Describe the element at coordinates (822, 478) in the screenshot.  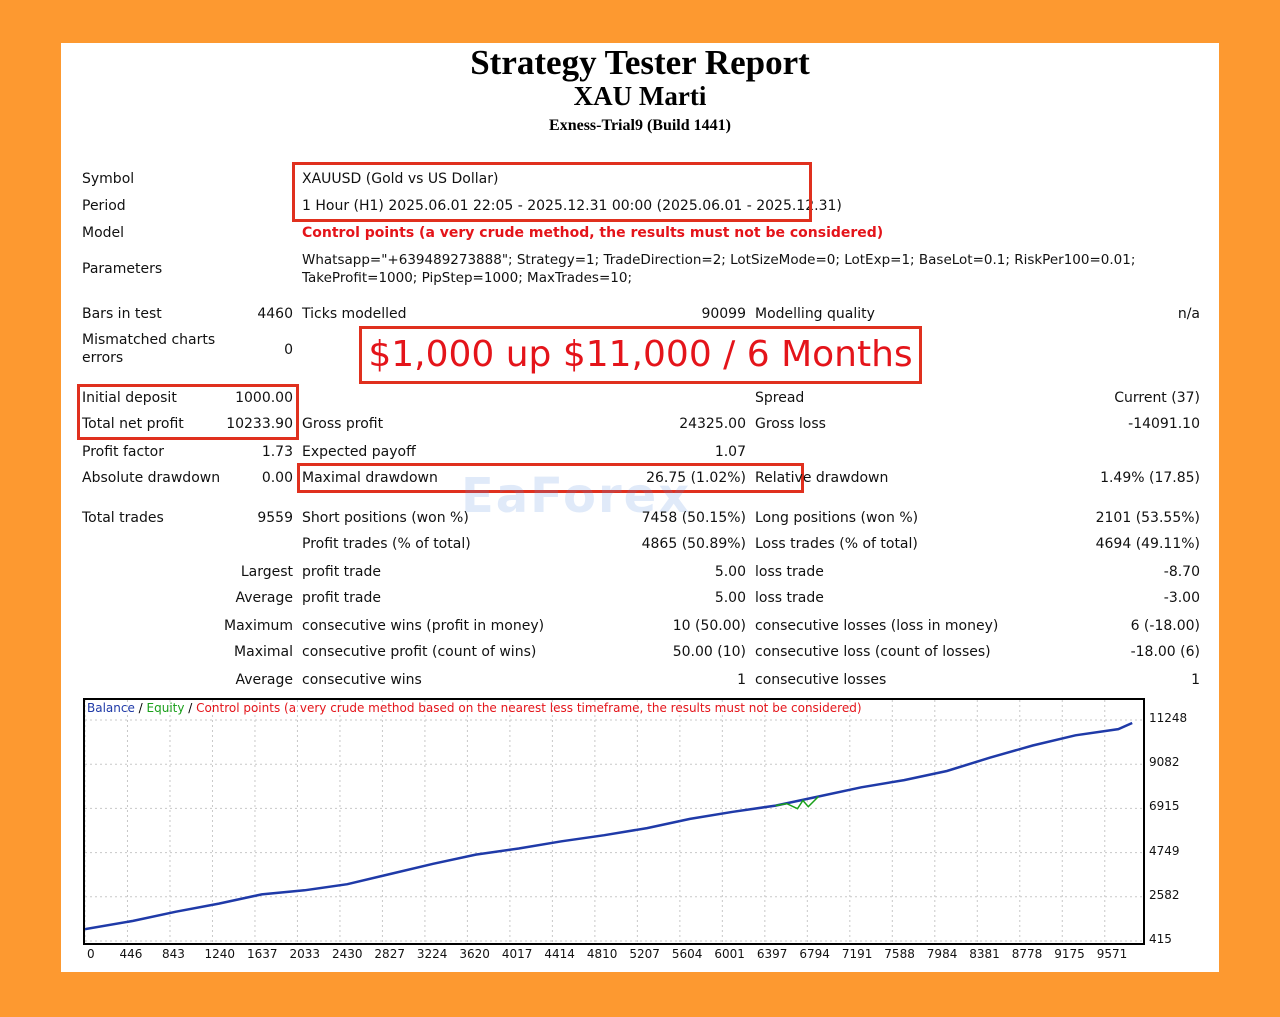
I see `relative-drawdown-label: Relative drawdown` at that location.